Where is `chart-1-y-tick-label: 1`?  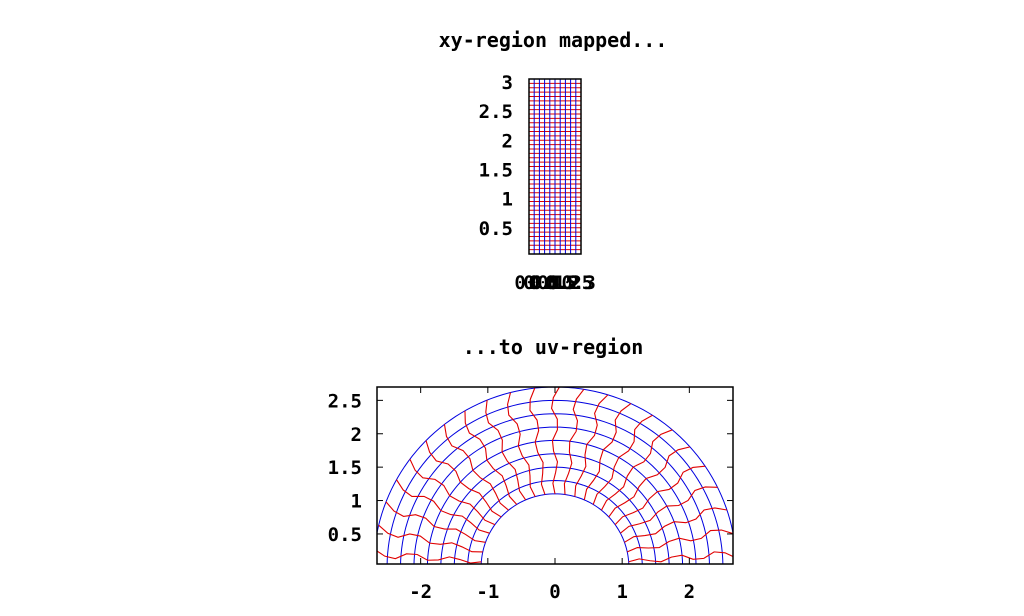 chart-1-y-tick-label: 1 is located at coordinates (507, 200).